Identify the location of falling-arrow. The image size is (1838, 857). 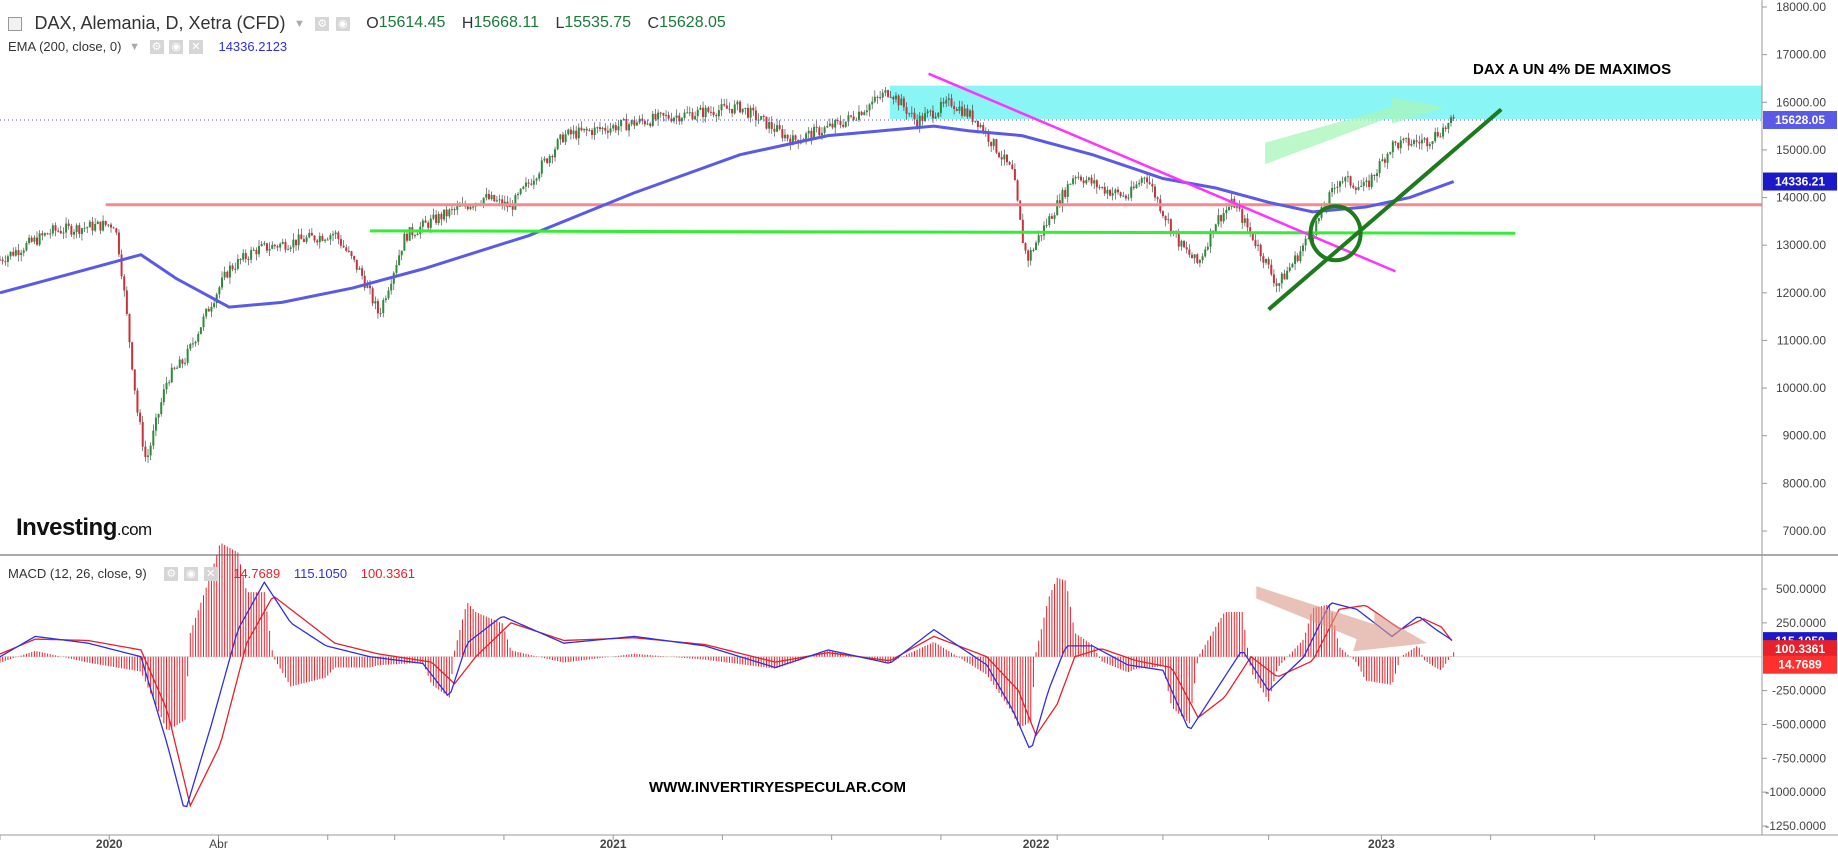
(1342, 619).